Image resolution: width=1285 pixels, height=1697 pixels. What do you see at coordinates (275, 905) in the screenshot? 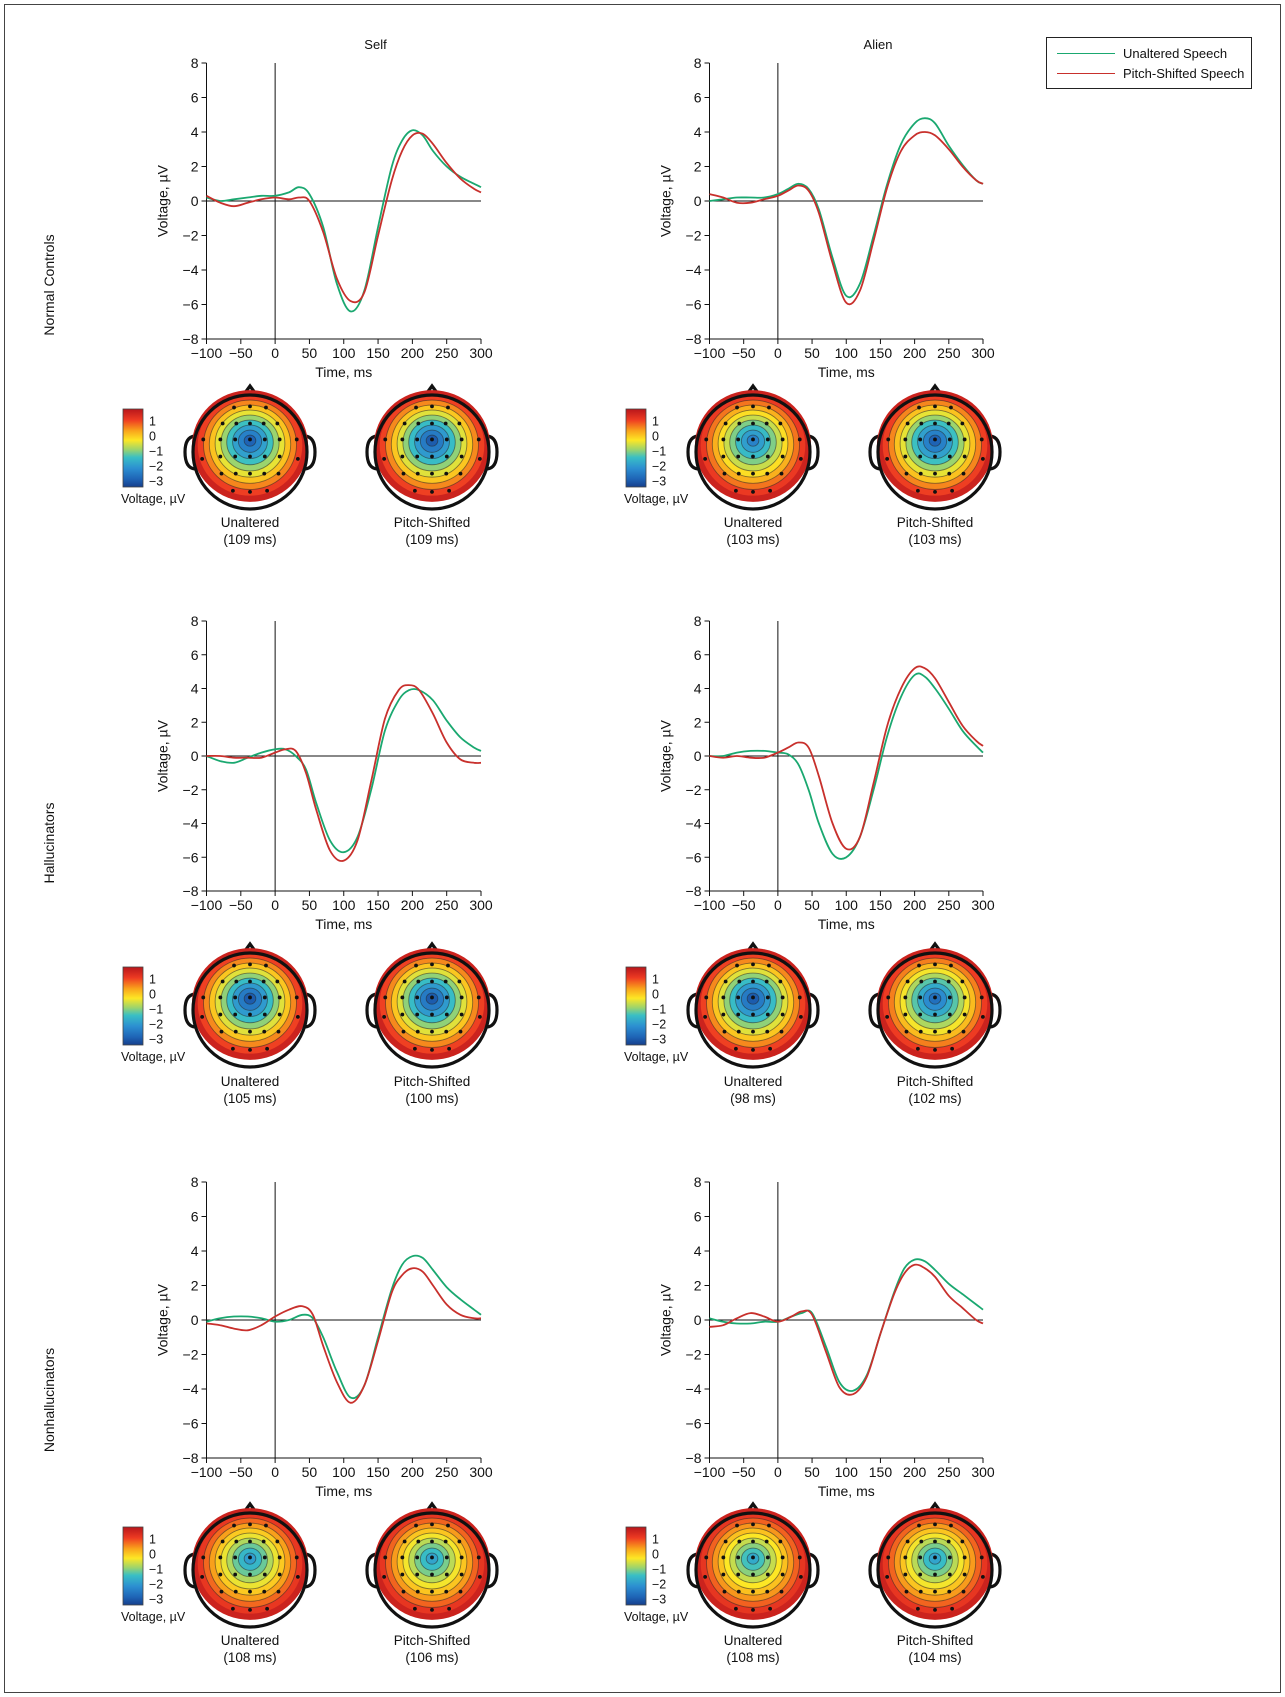
I see `x-tick-label: 0` at bounding box center [275, 905].